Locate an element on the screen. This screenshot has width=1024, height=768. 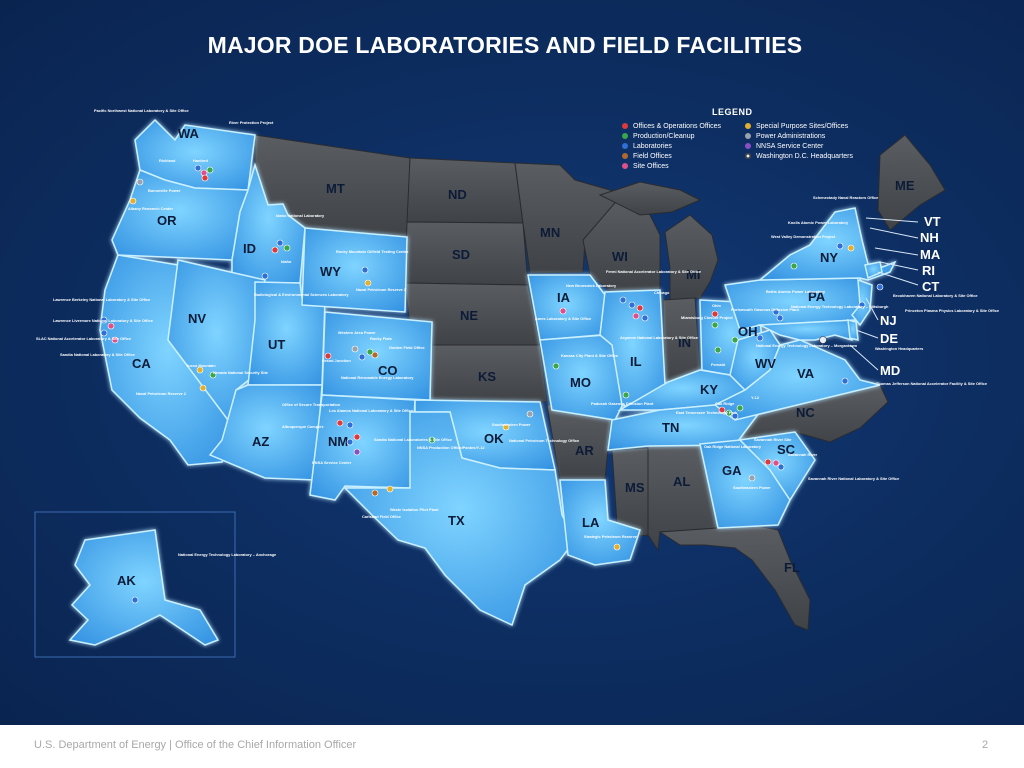
state-ny is located at coordinates (827, 244).